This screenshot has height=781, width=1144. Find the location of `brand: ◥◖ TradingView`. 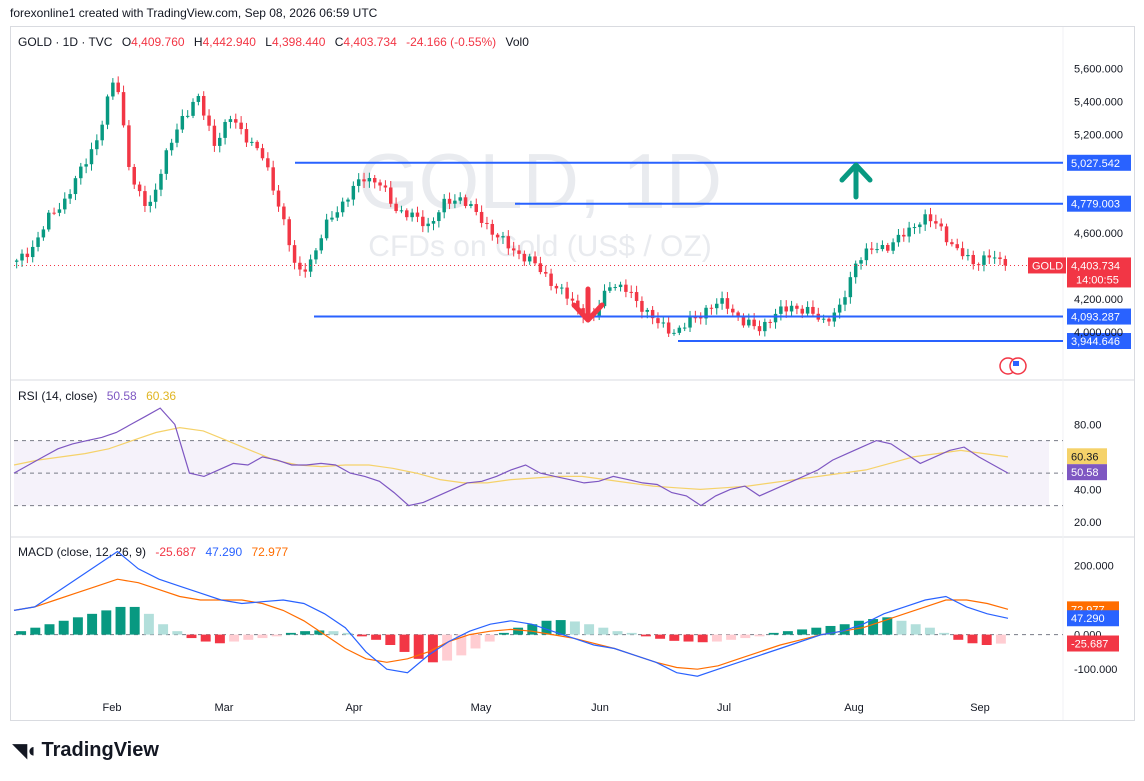

brand: ◥◖ TradingView is located at coordinates (85, 750).